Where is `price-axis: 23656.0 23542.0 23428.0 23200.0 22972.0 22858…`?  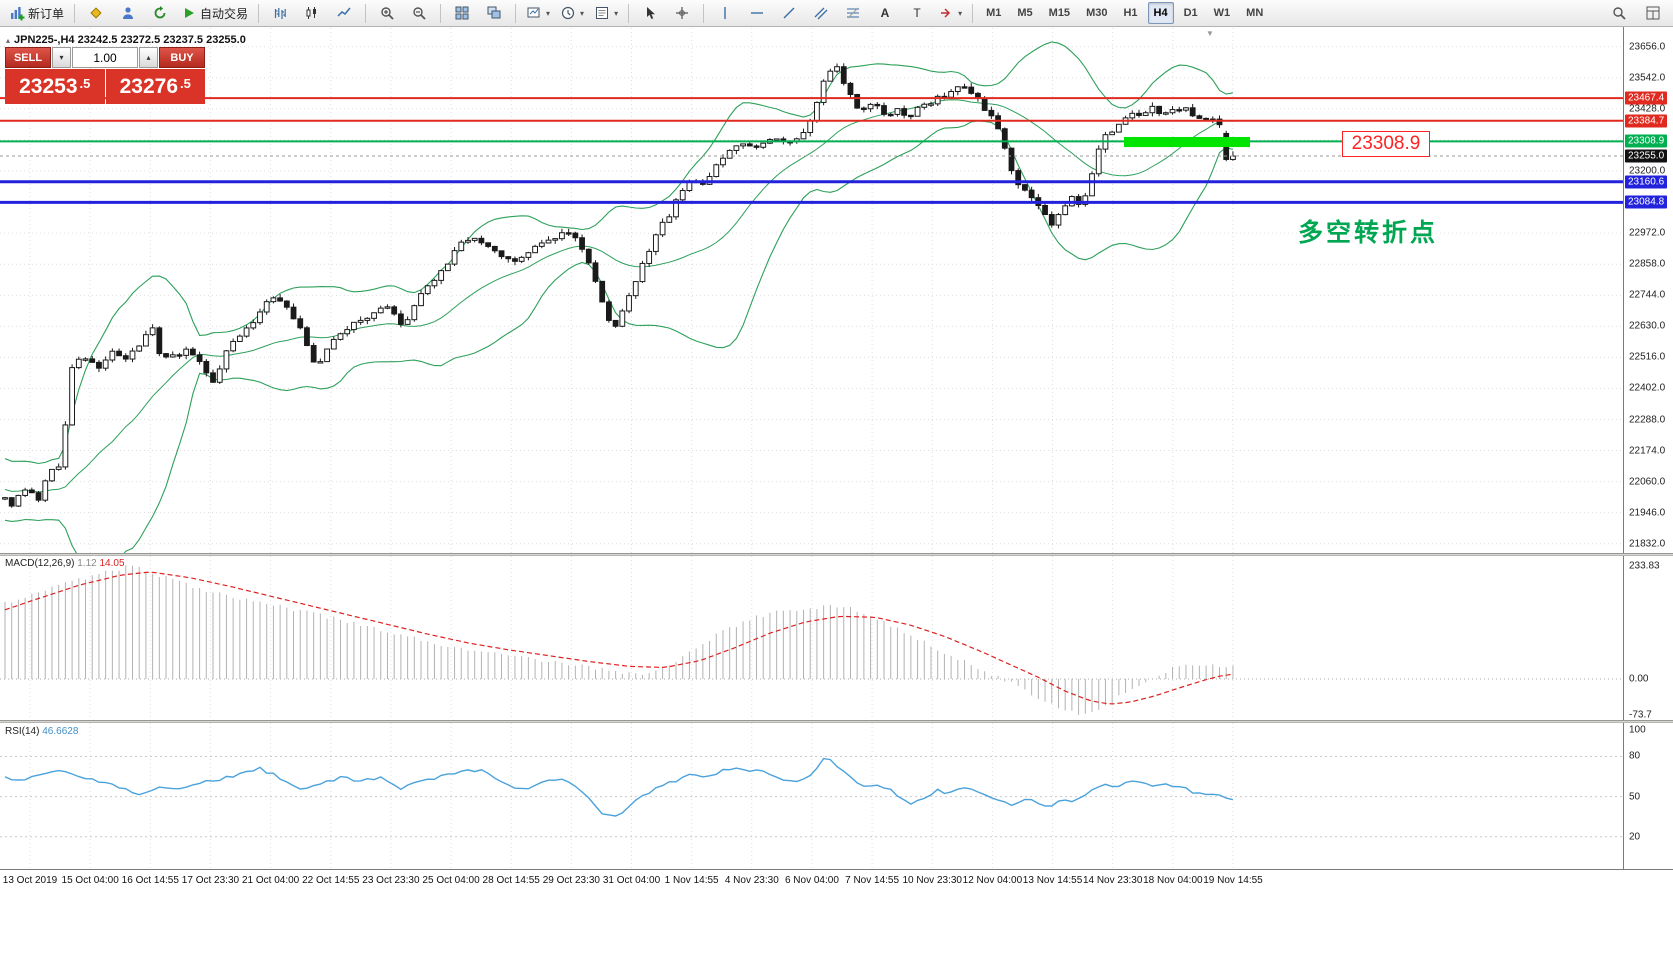 price-axis: 23656.0 23542.0 23428.0 23200.0 22972.0 22858… is located at coordinates (1648, 448).